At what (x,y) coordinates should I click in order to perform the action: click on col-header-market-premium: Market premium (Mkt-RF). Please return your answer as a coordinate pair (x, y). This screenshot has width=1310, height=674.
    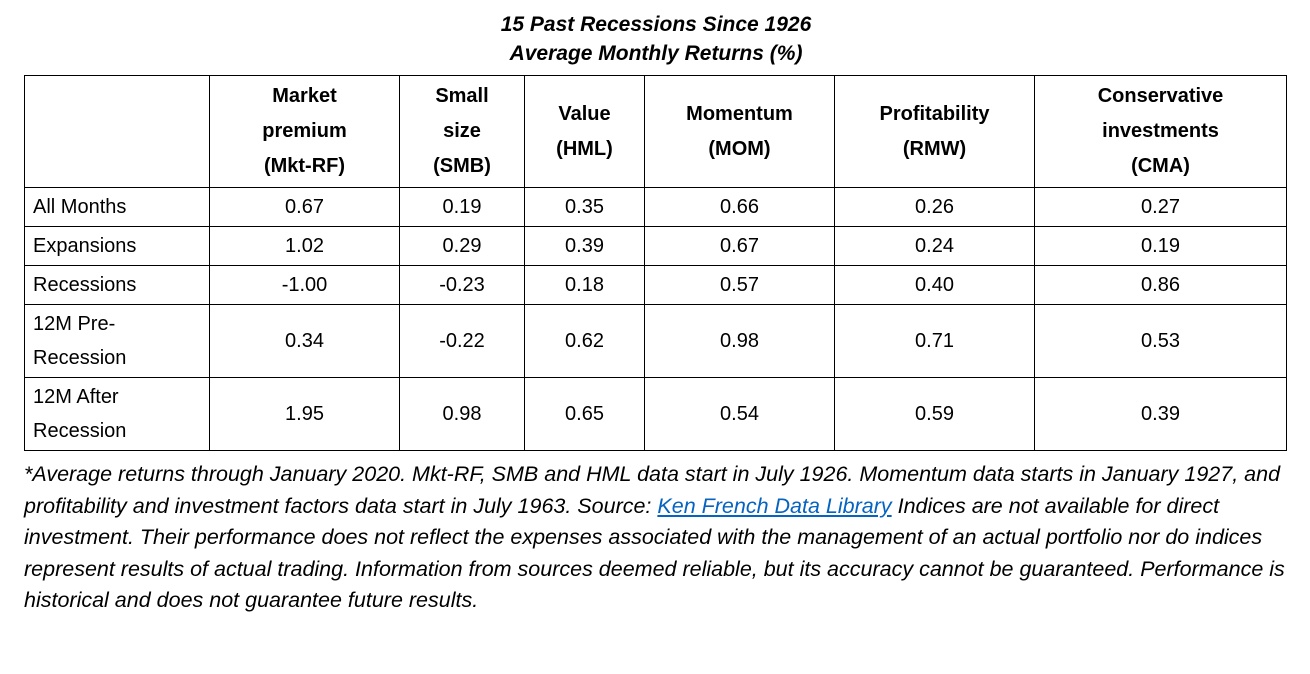
    Looking at the image, I should click on (304, 131).